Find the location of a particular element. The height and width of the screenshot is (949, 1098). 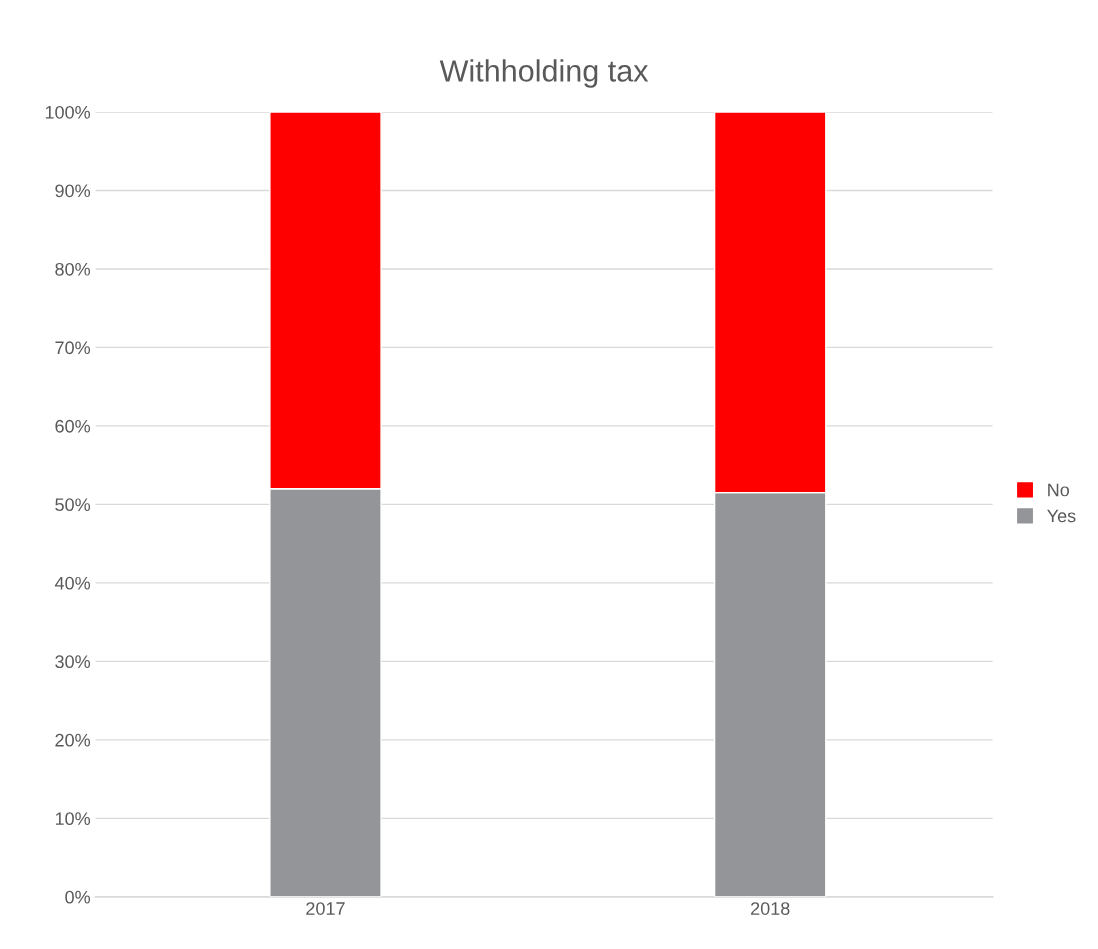

x-tick-label: 2018 is located at coordinates (770, 908).